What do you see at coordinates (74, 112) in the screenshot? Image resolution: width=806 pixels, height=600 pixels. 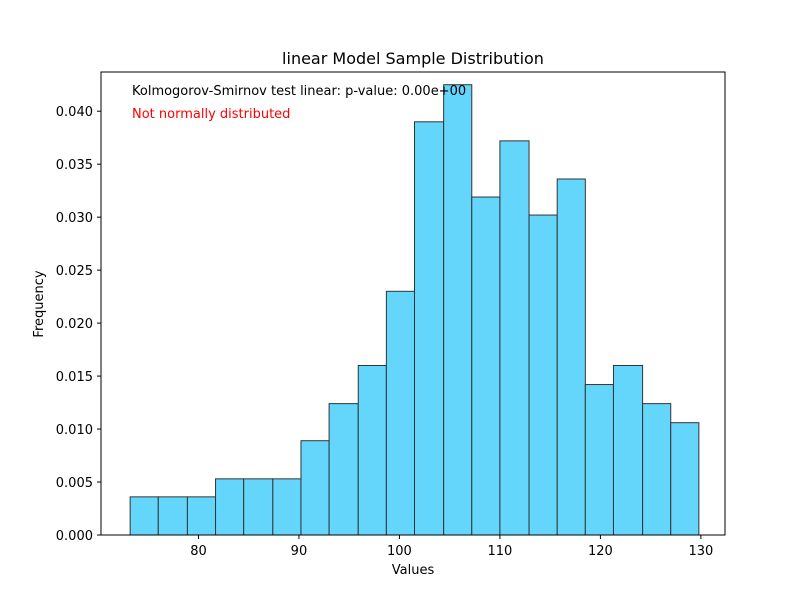 I see `y-tick-label: 0.040` at bounding box center [74, 112].